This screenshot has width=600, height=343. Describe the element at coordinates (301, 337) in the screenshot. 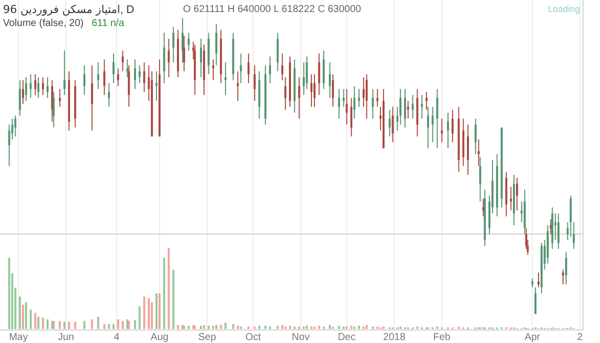

I see `x-tick-label: Nov` at that location.